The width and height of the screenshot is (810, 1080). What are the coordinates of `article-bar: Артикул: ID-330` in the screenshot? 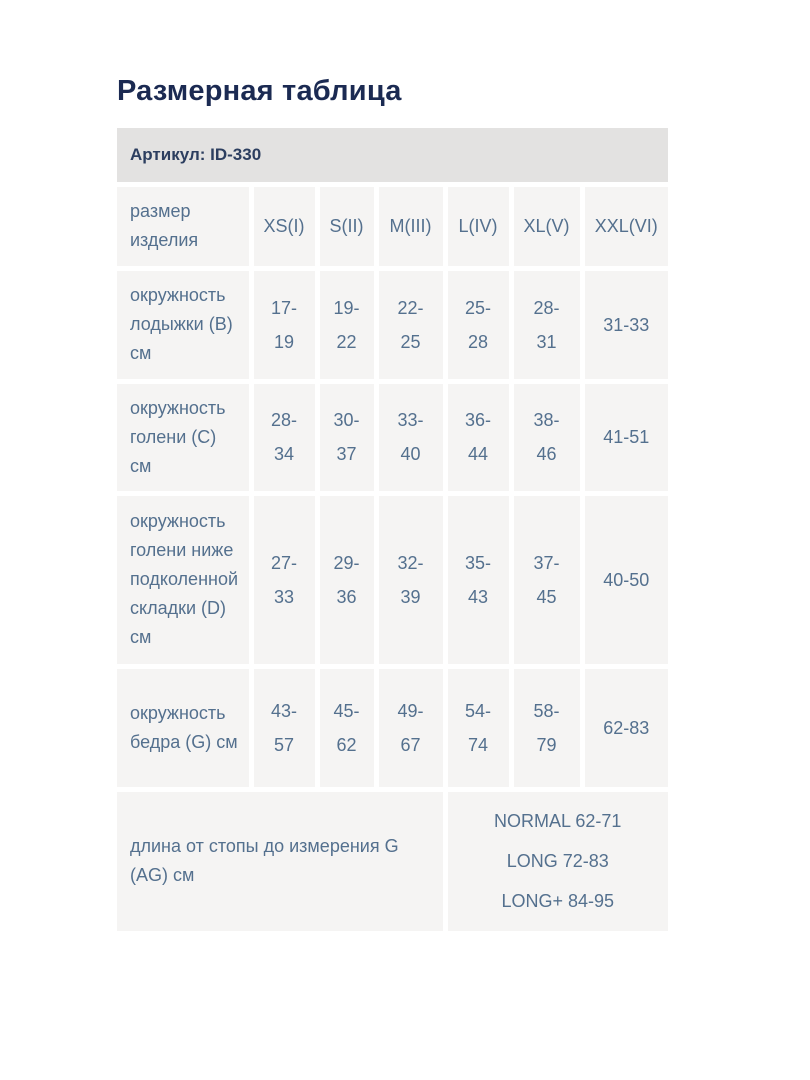 It's located at (392, 155).